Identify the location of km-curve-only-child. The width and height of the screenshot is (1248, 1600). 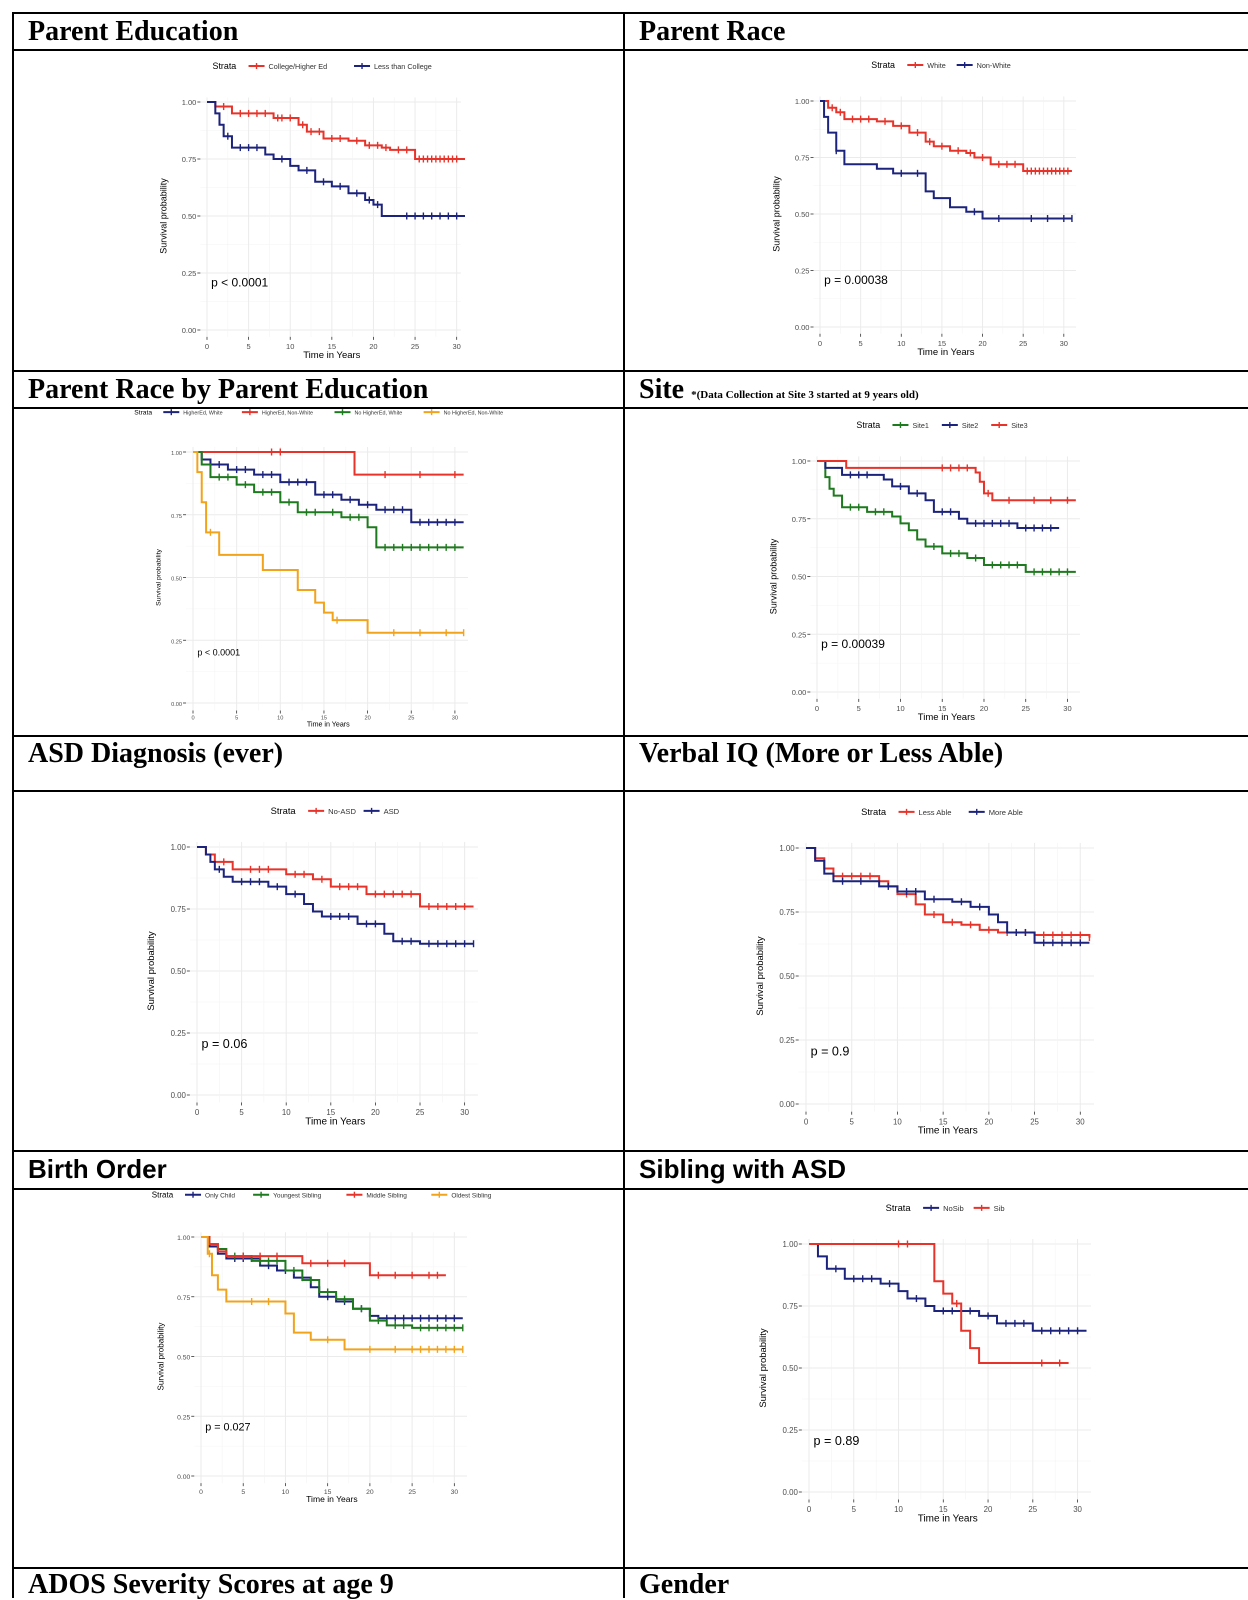
(332, 1278).